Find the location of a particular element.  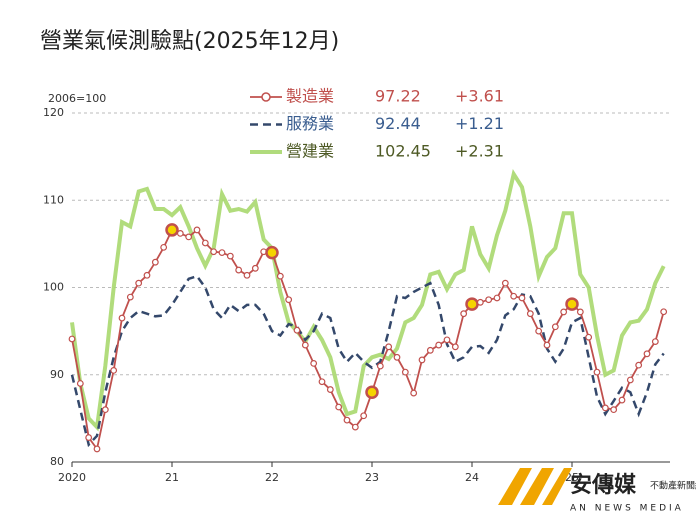

y-tick-label: 90 is located at coordinates (57, 374).